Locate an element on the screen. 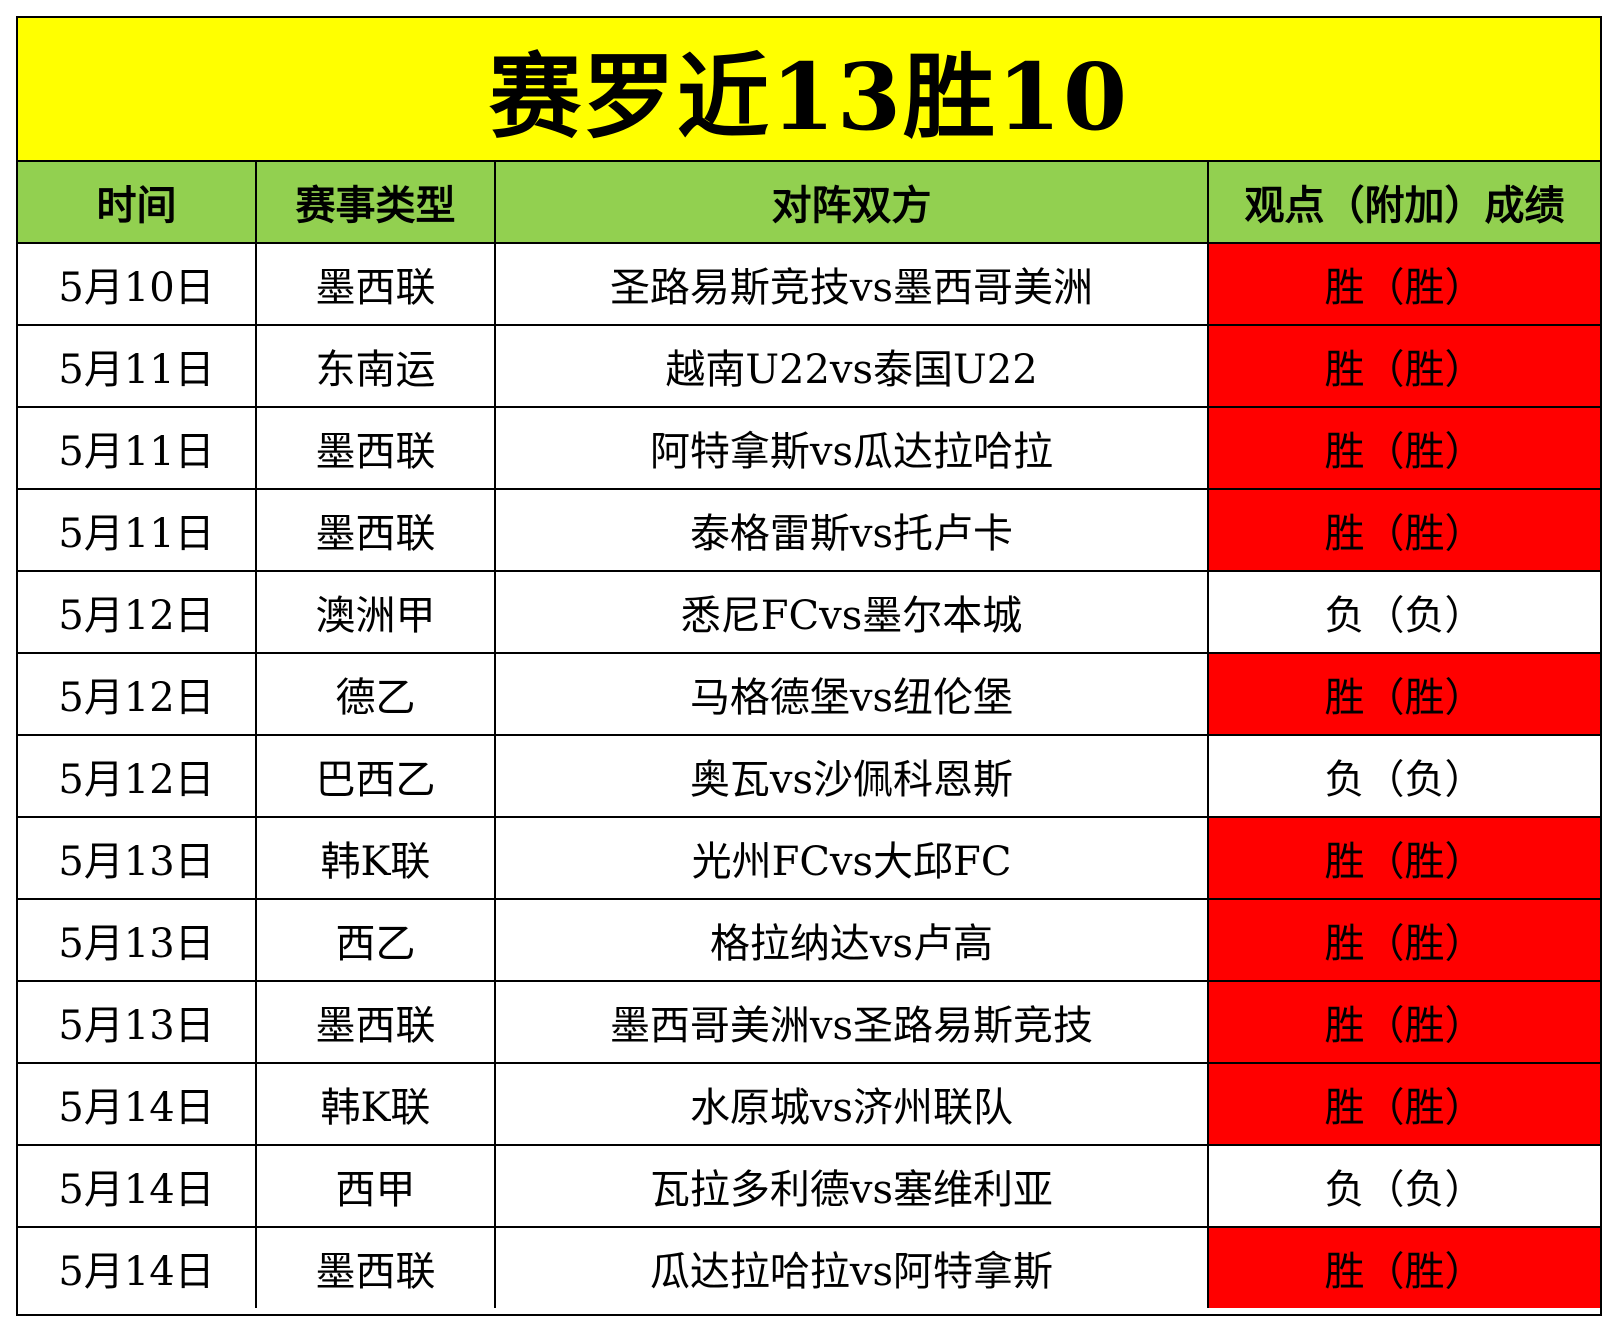  table-row: 5月14日 西甲 瓦拉多利德vs塞维利亚 负（负） is located at coordinates (809, 1186).